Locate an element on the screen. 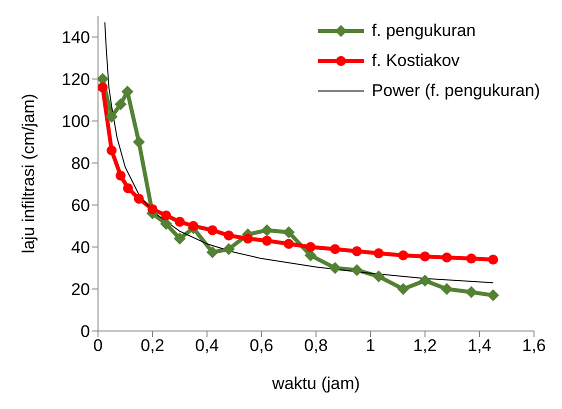 Image resolution: width=562 pixels, height=409 pixels. y-tick-label: 140 is located at coordinates (76, 38).